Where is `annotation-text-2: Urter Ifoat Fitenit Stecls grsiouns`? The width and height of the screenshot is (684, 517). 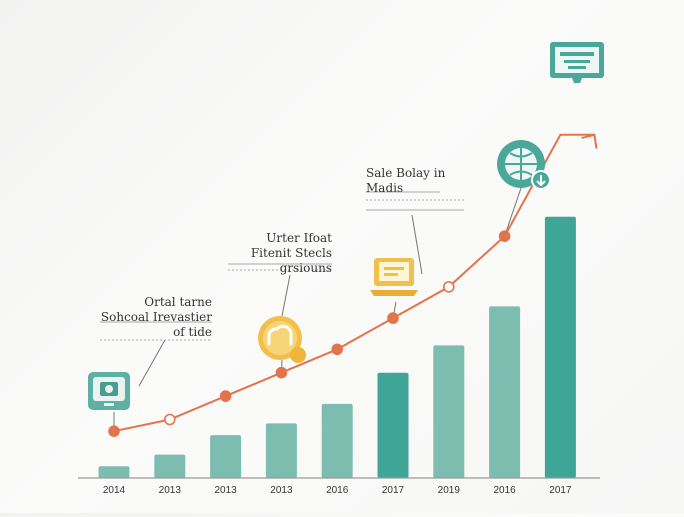 annotation-text-2: Urter Ifoat Fitenit Stecls grsiouns is located at coordinates (277, 253).